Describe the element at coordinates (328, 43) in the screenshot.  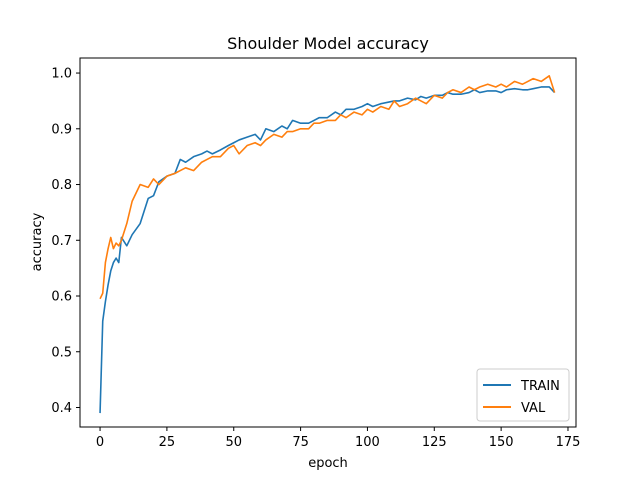
I see `chart-title: Shoulder Model accuracy` at that location.